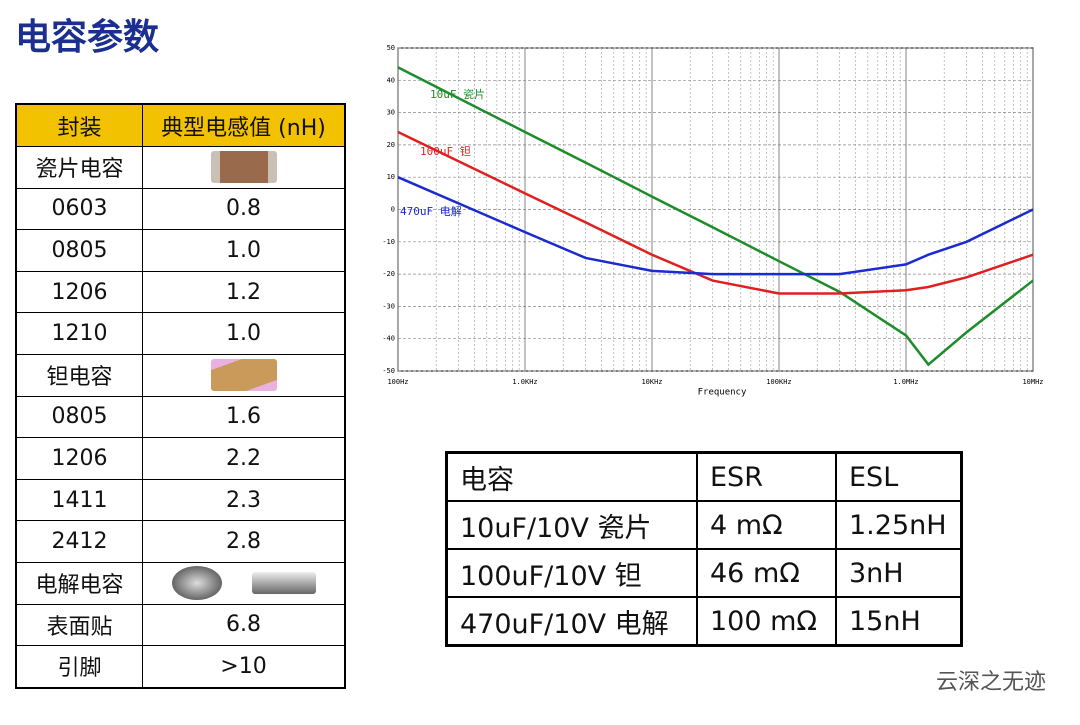  What do you see at coordinates (79, 167) in the screenshot?
I see `group-cell: 瓷片电容` at bounding box center [79, 167].